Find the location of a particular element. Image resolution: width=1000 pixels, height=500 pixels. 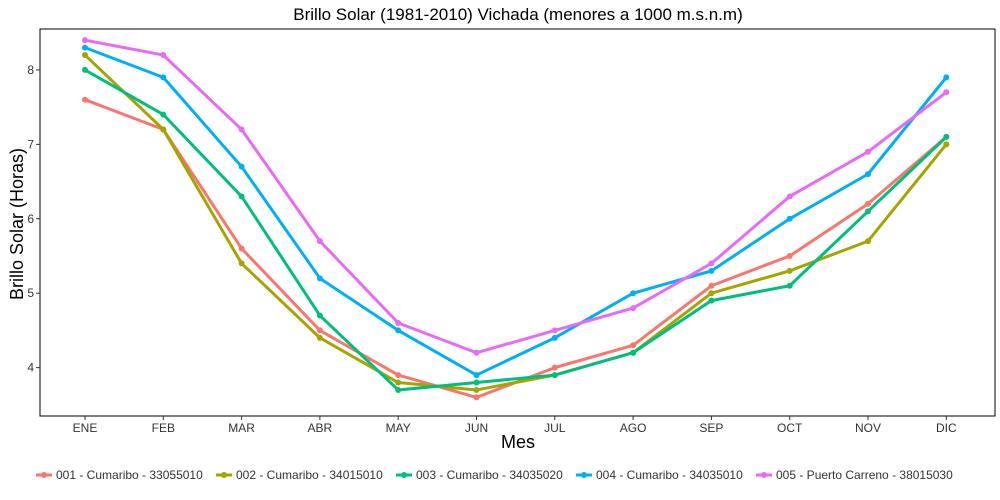

legend-label: 003 - Cumaribo - 34035020 is located at coordinates (489, 475).